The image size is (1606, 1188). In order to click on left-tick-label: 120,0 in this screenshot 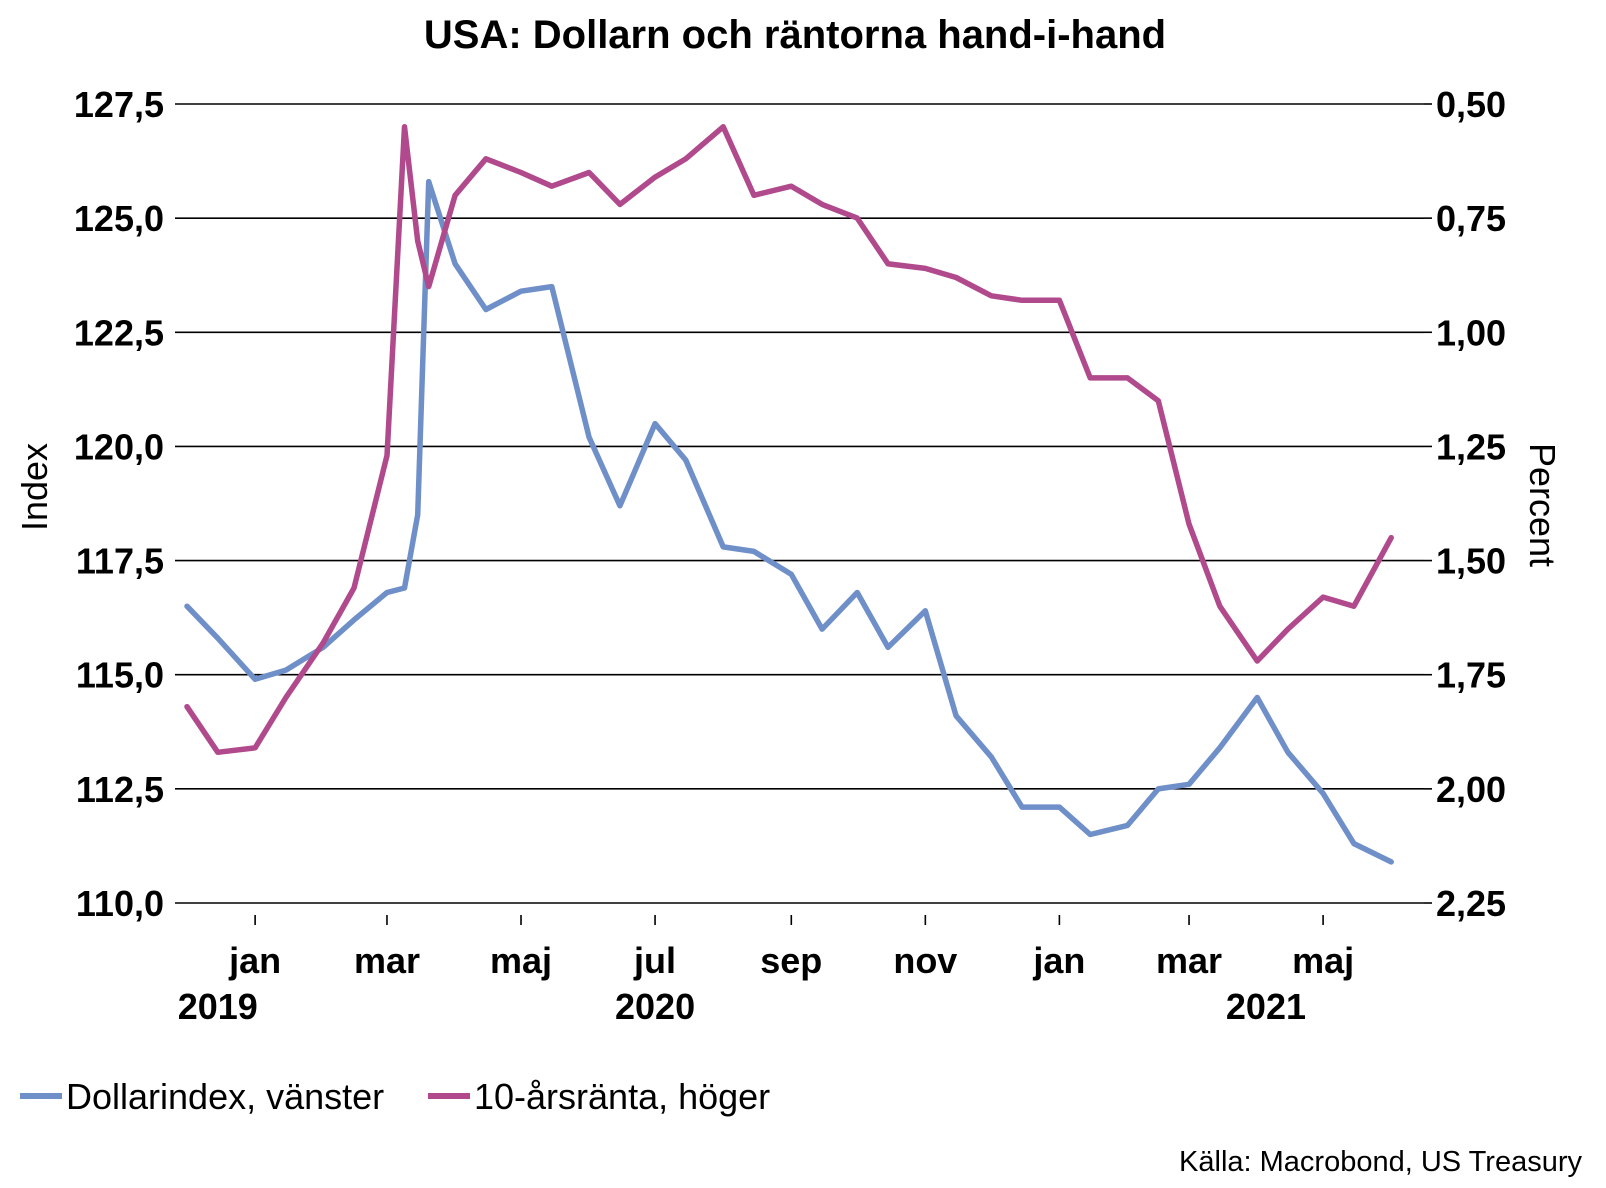, I will do `click(119, 446)`.